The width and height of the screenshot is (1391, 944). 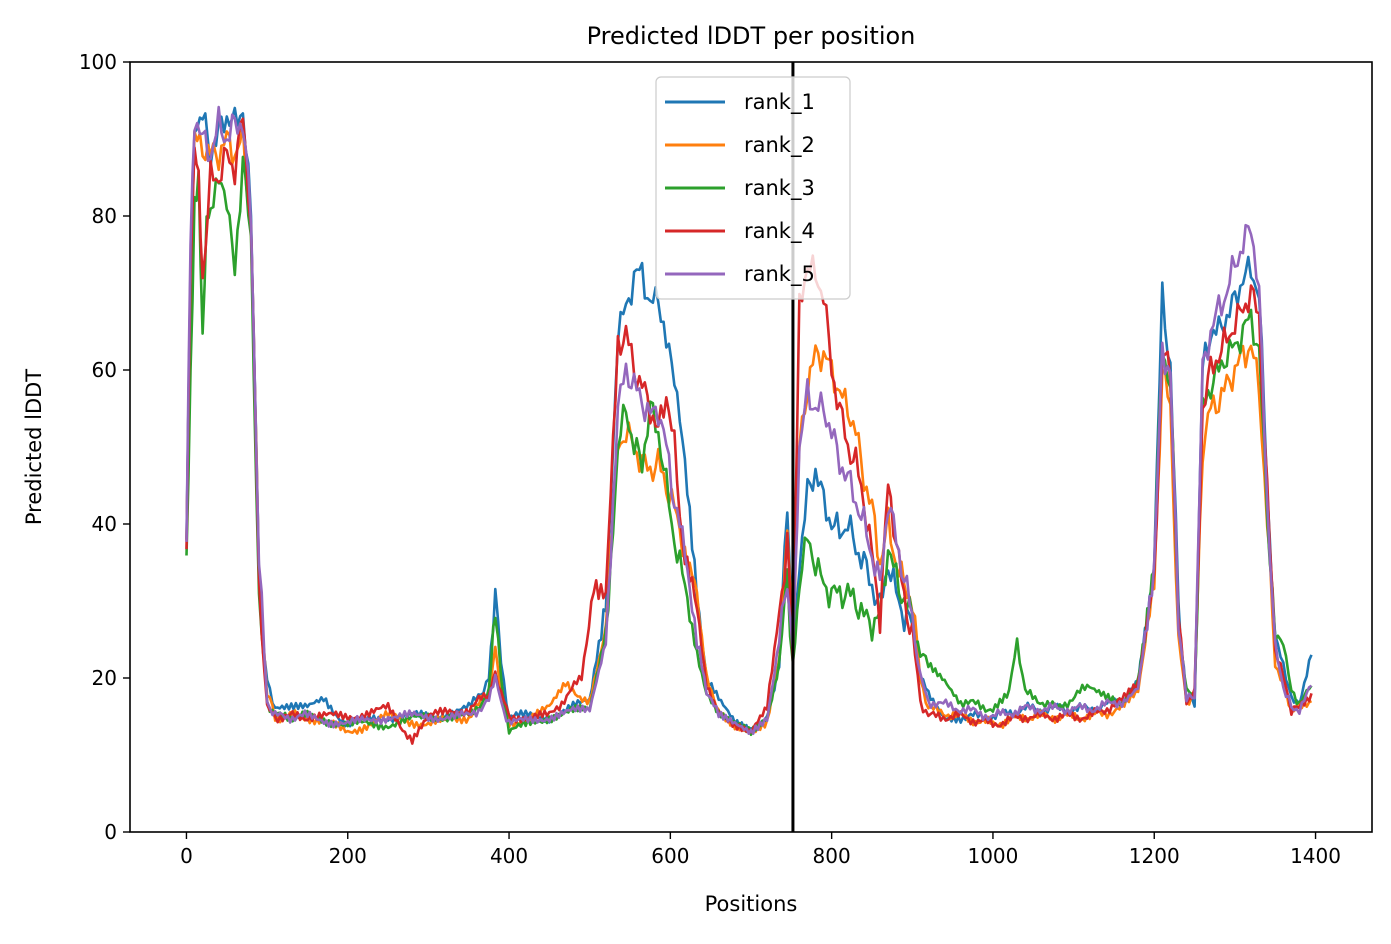 I want to click on x-axis-label: Positions, so click(x=751, y=904).